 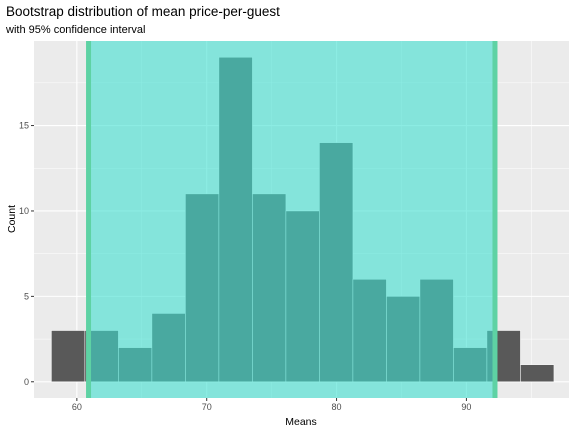 What do you see at coordinates (26, 382) in the screenshot?
I see `y-tick-label: 0` at bounding box center [26, 382].